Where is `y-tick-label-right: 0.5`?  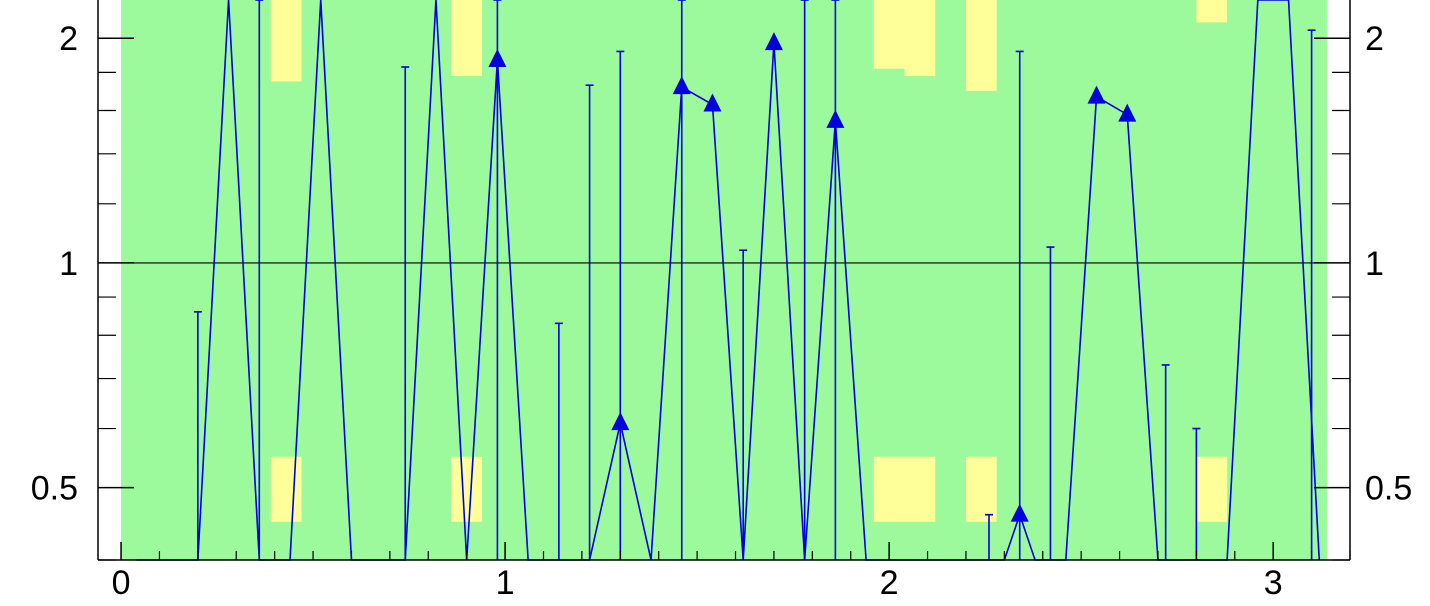
y-tick-label-right: 0.5 is located at coordinates (1388, 489).